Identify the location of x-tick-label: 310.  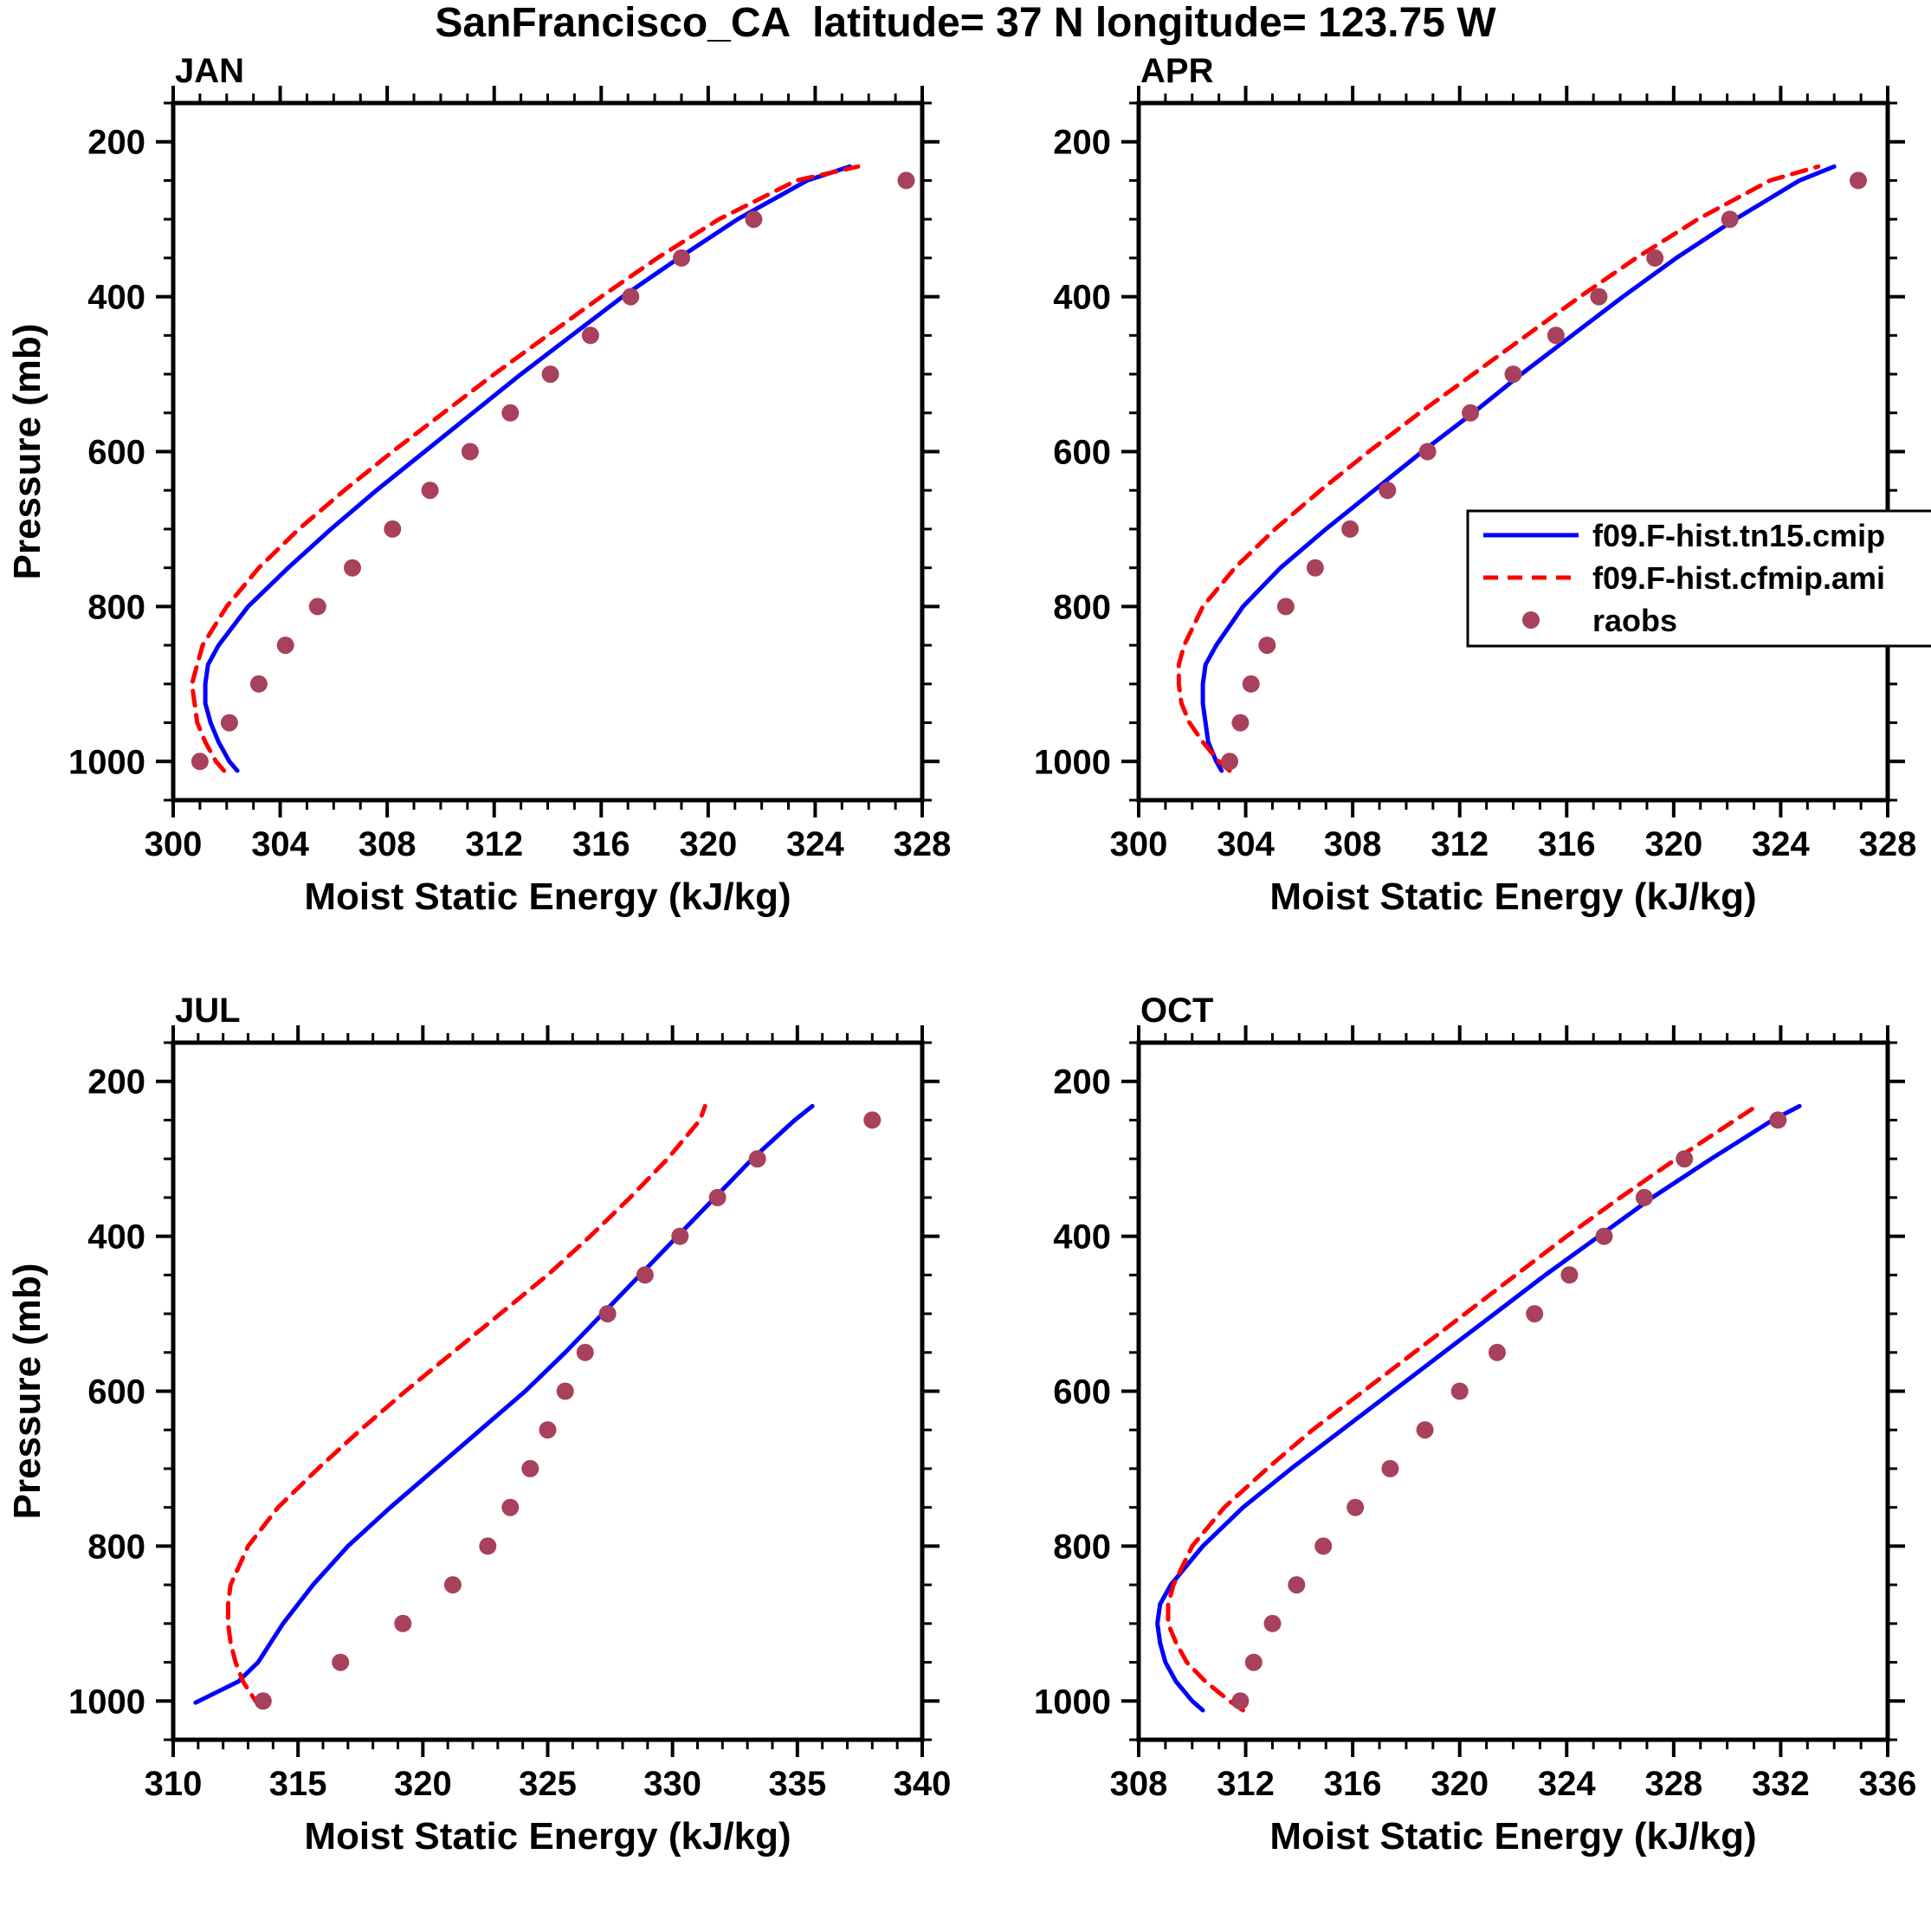
(174, 1784).